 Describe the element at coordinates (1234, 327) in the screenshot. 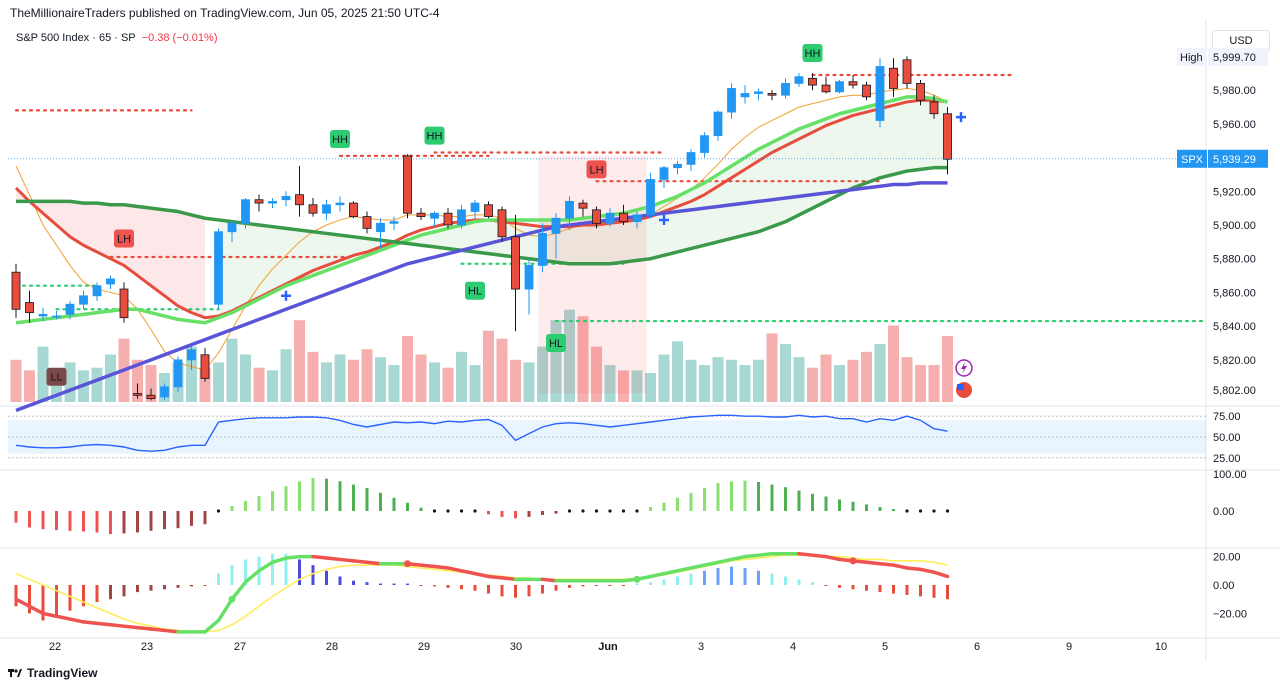

I see `price-tick-label: 5,840.00` at that location.